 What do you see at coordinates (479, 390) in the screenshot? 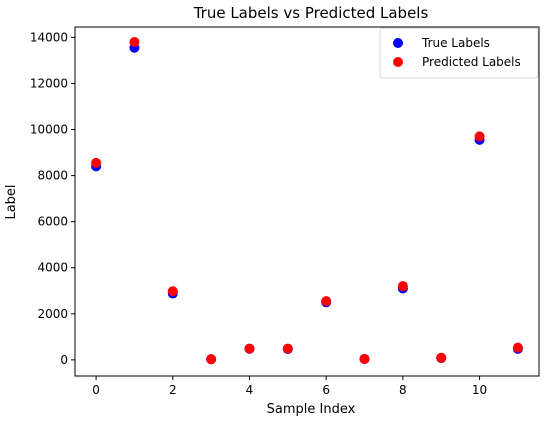
I see `x-tick-label: 10` at bounding box center [479, 390].